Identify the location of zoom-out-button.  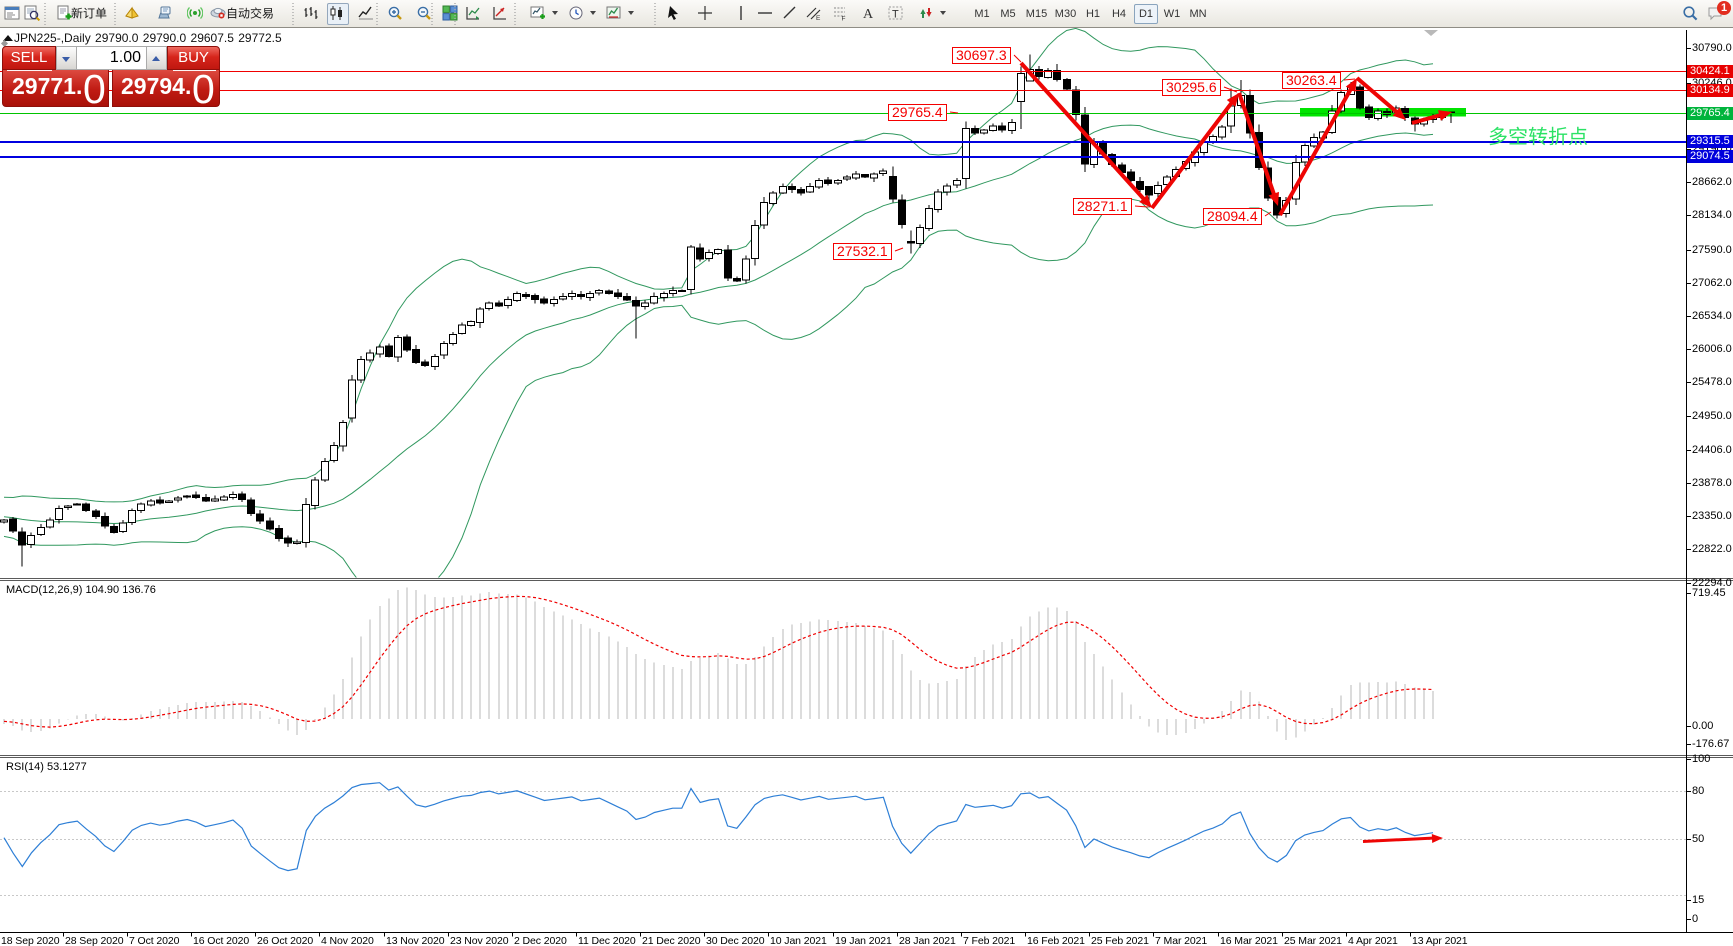
(425, 14).